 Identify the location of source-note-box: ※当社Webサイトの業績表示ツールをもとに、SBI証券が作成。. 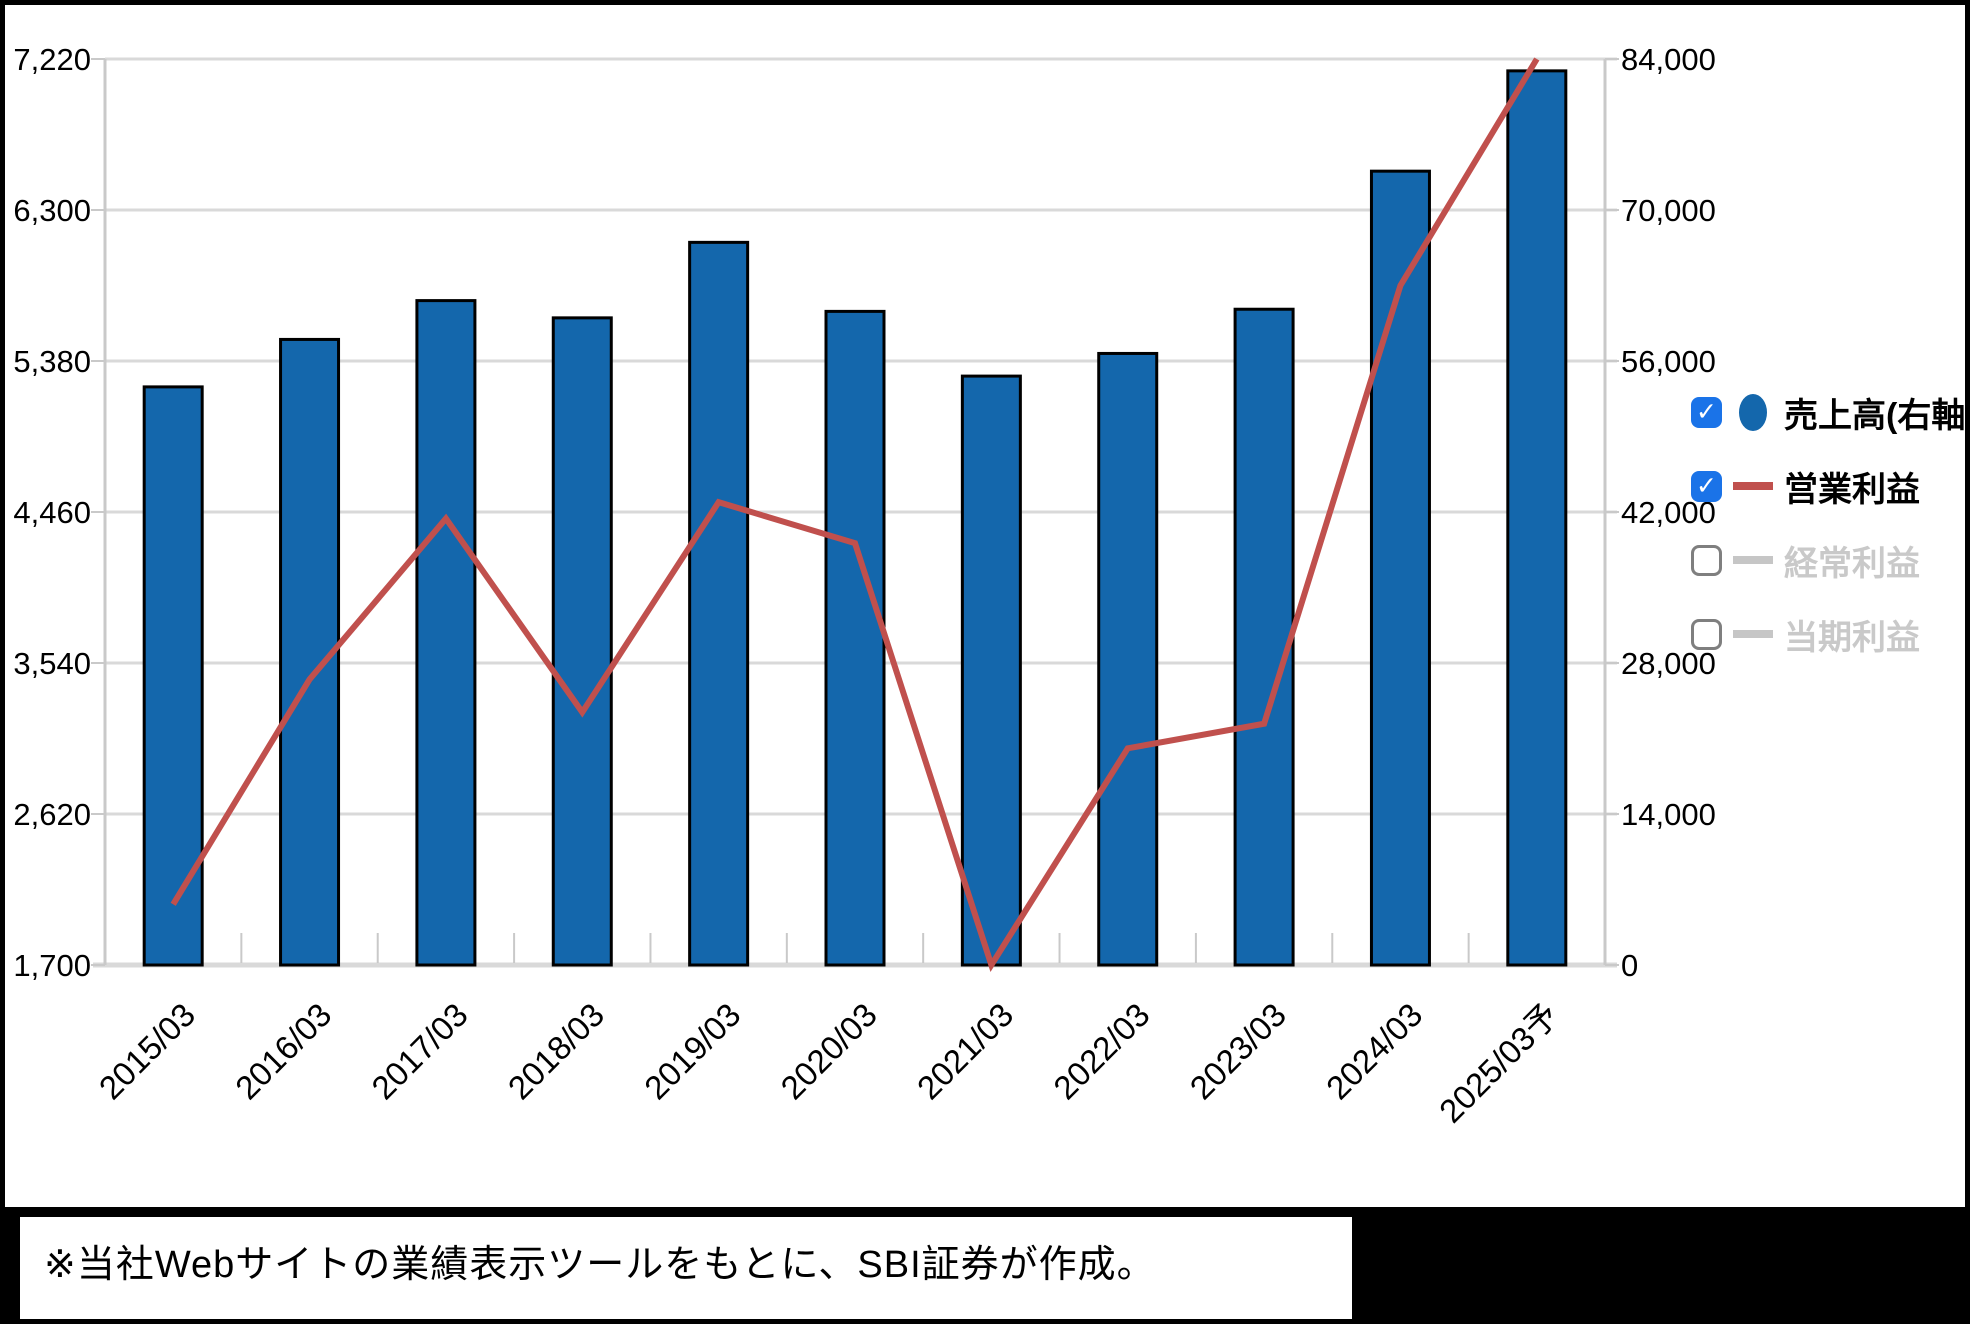
(686, 1268).